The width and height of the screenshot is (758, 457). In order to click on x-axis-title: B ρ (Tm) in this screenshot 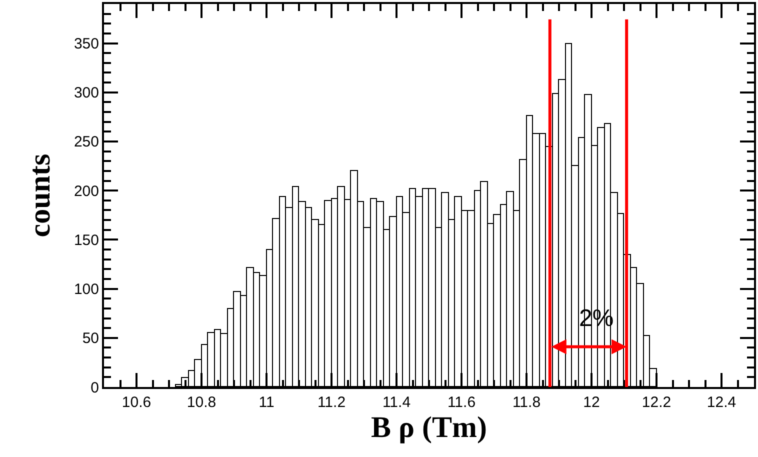, I will do `click(429, 427)`.